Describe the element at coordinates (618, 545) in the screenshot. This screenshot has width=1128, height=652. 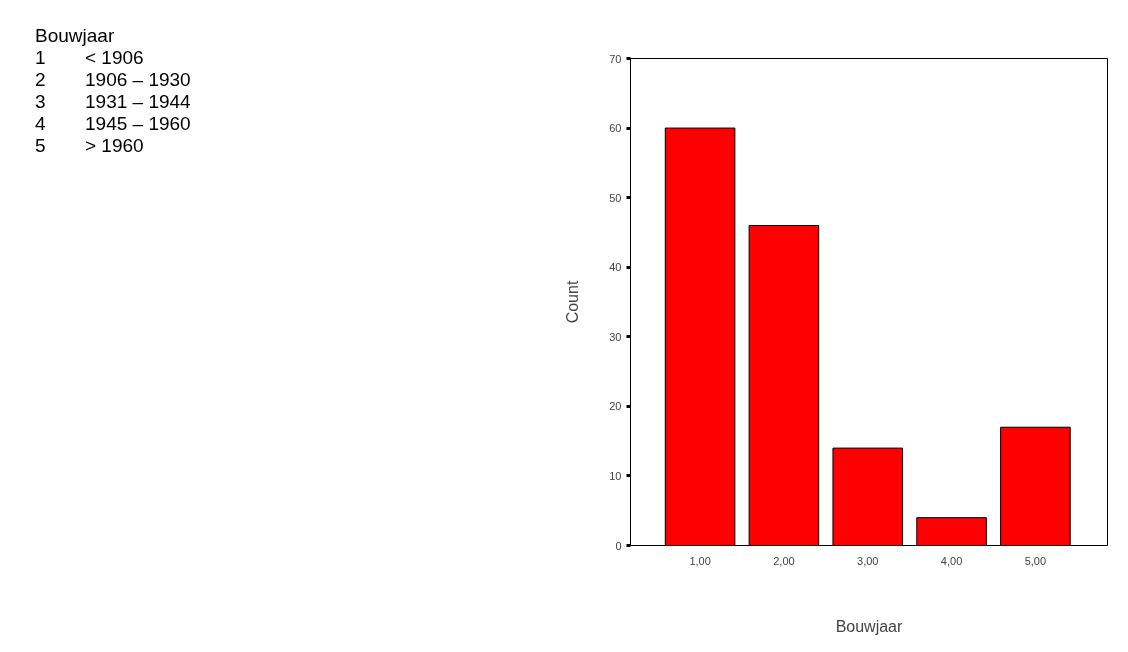
I see `y-tick-label: 0` at that location.